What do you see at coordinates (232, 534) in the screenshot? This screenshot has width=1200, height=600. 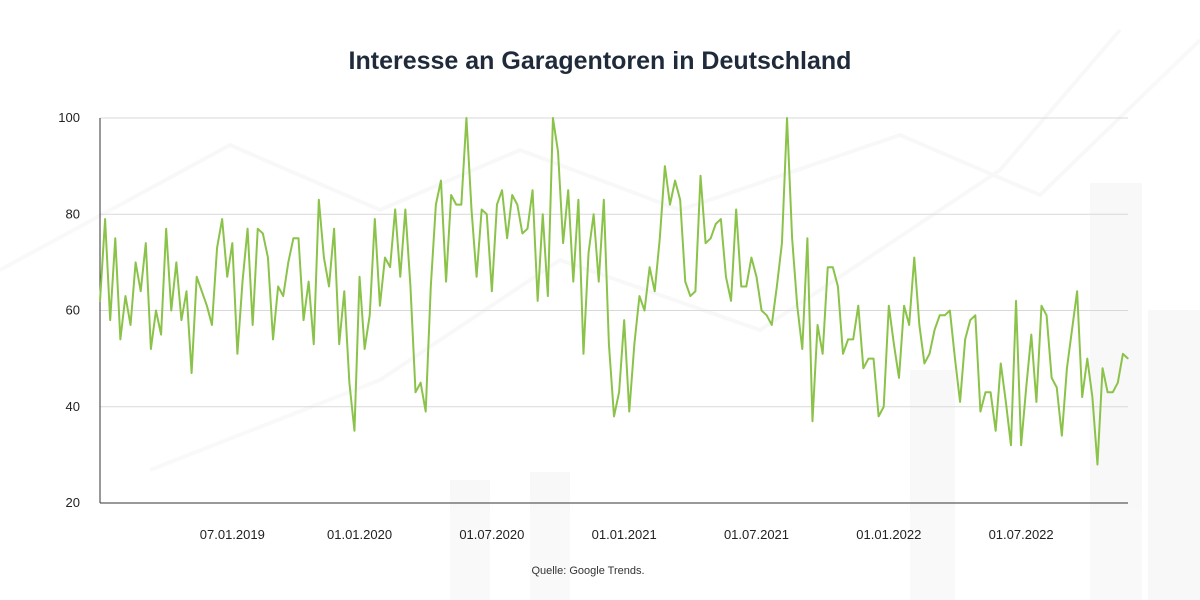 I see `x-tick-label: 07.01.2019` at bounding box center [232, 534].